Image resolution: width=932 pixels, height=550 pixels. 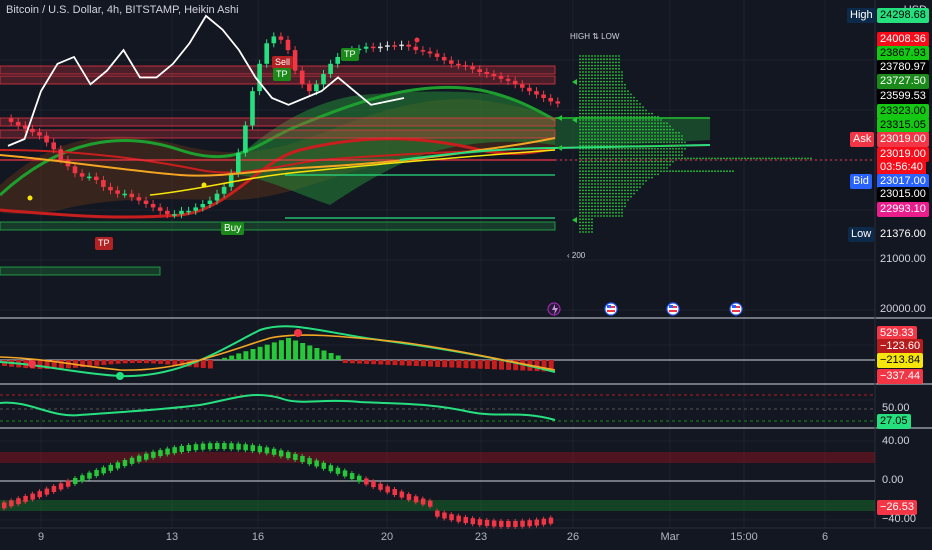 What do you see at coordinates (172, 537) in the screenshot?
I see `time-tick: 13` at bounding box center [172, 537].